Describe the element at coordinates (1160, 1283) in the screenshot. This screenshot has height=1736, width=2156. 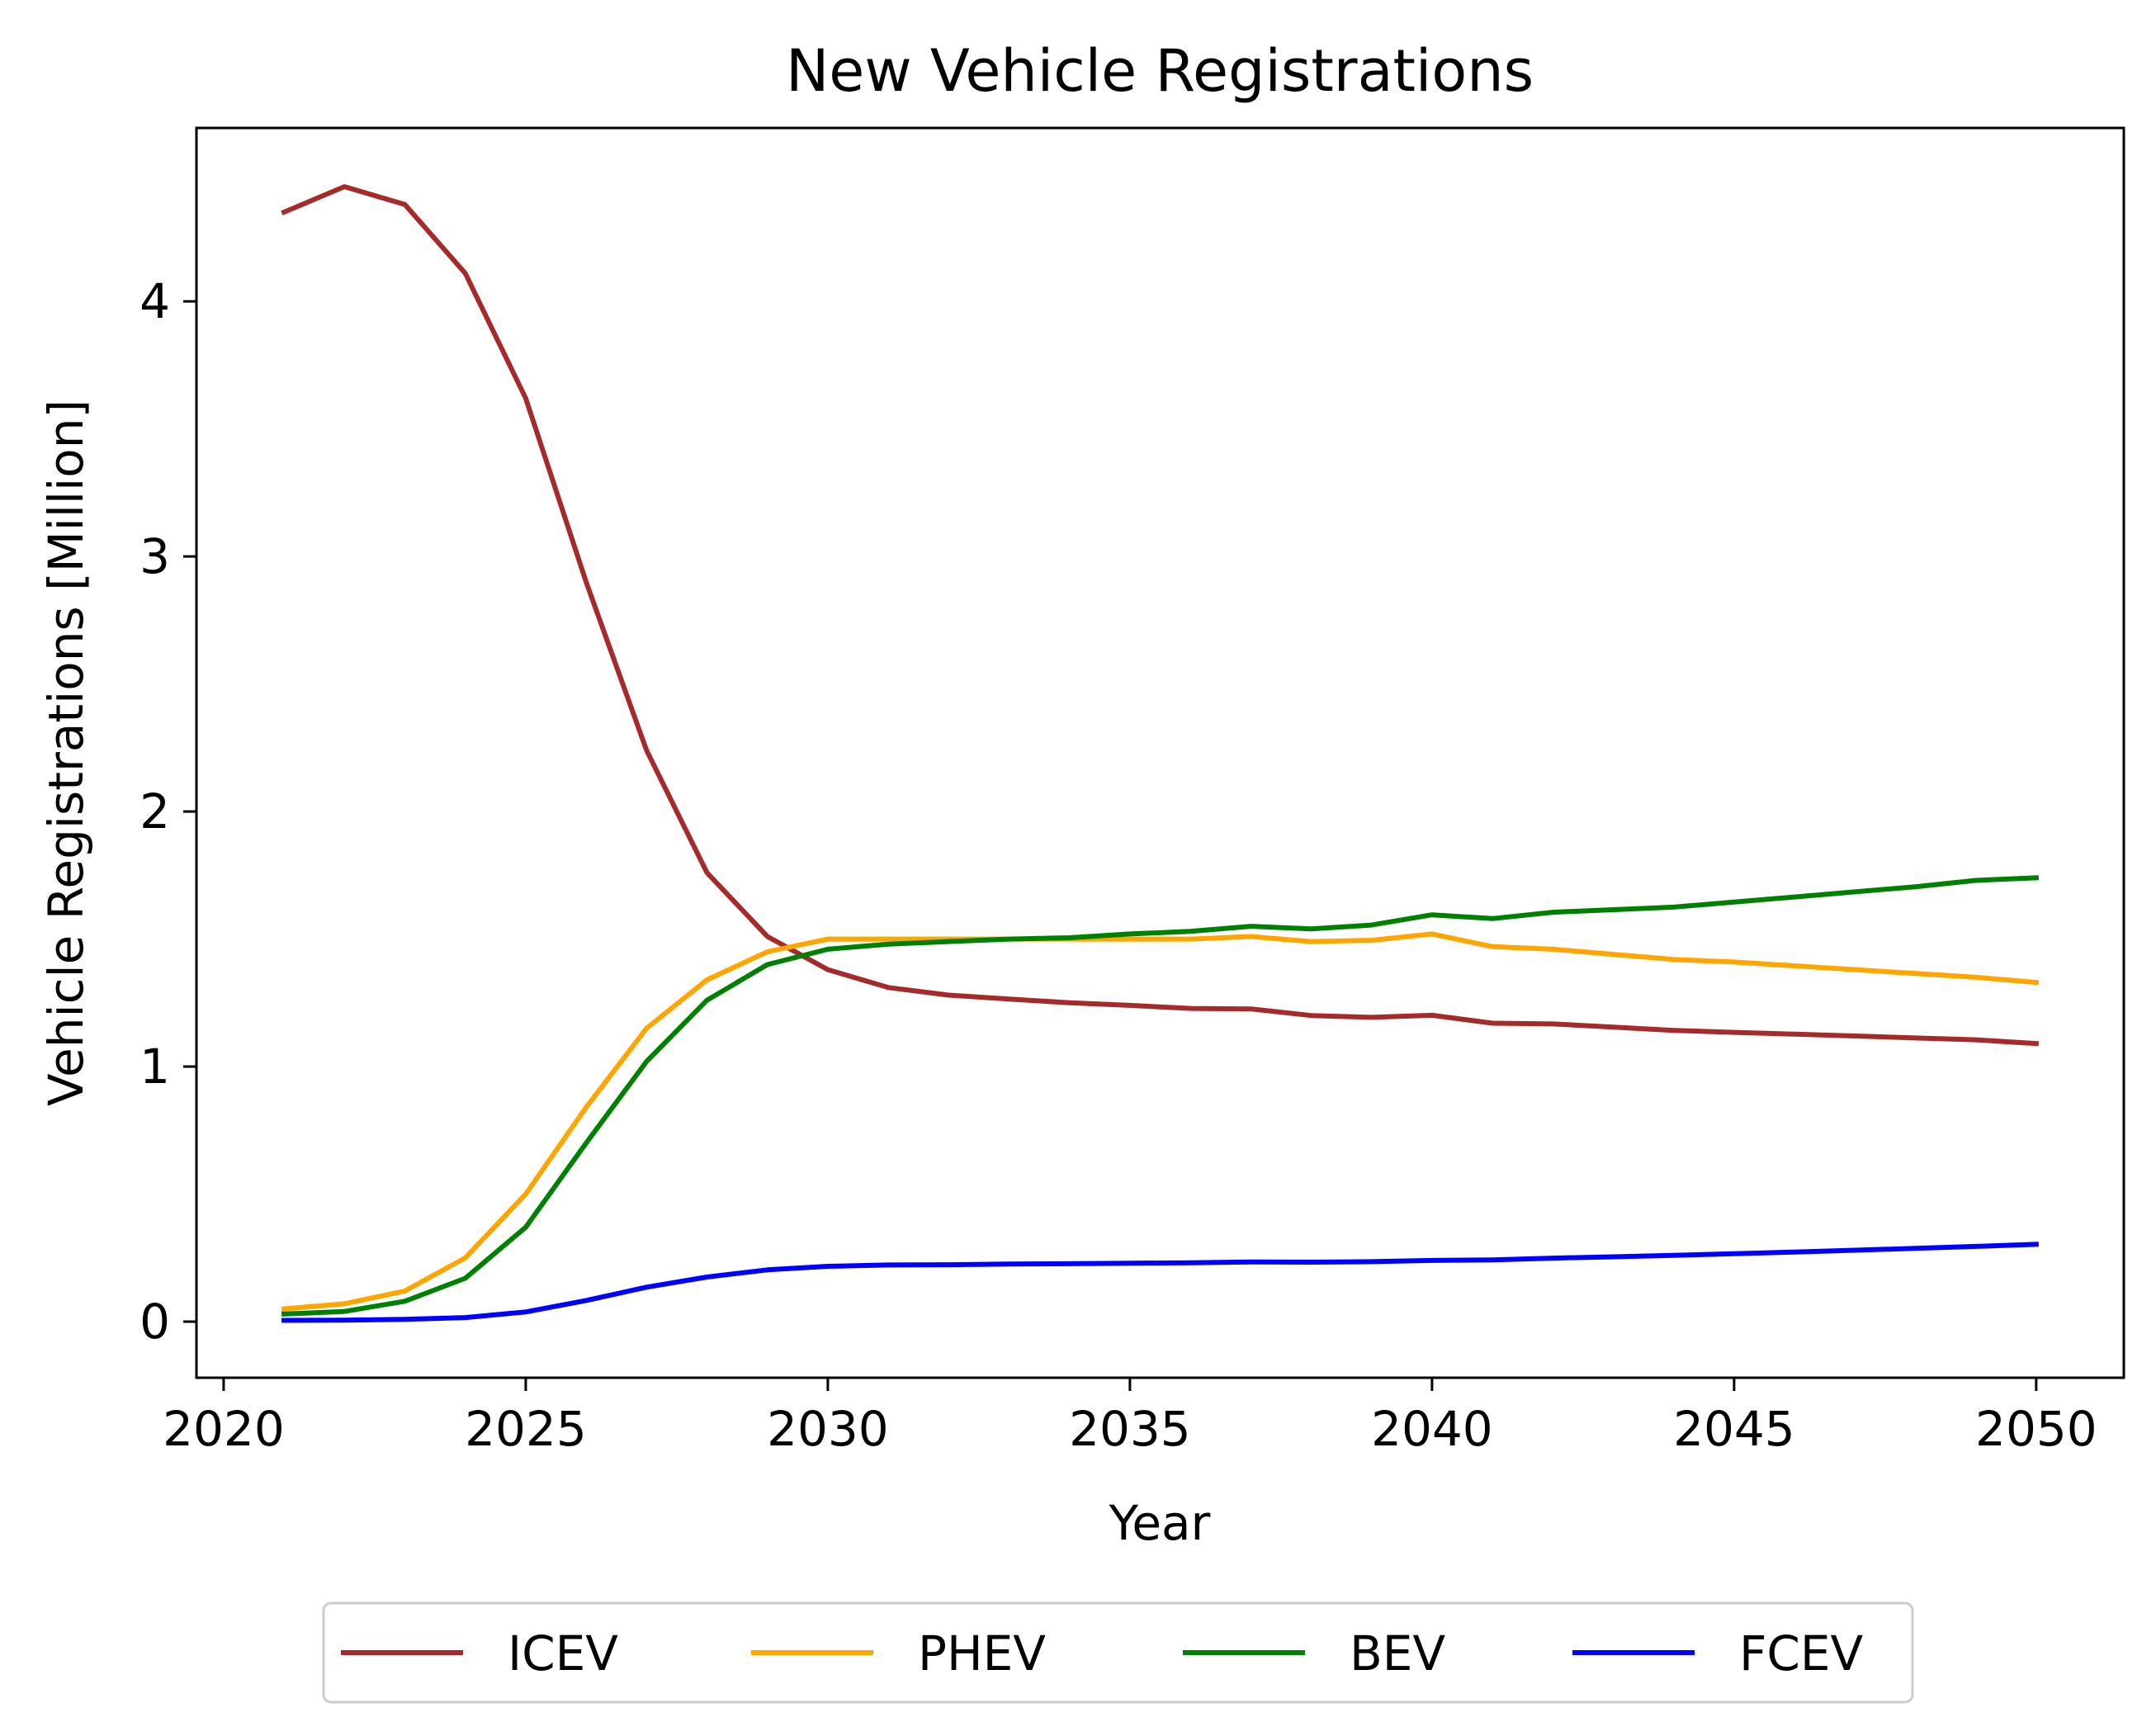
I see `series-line-fcev` at that location.